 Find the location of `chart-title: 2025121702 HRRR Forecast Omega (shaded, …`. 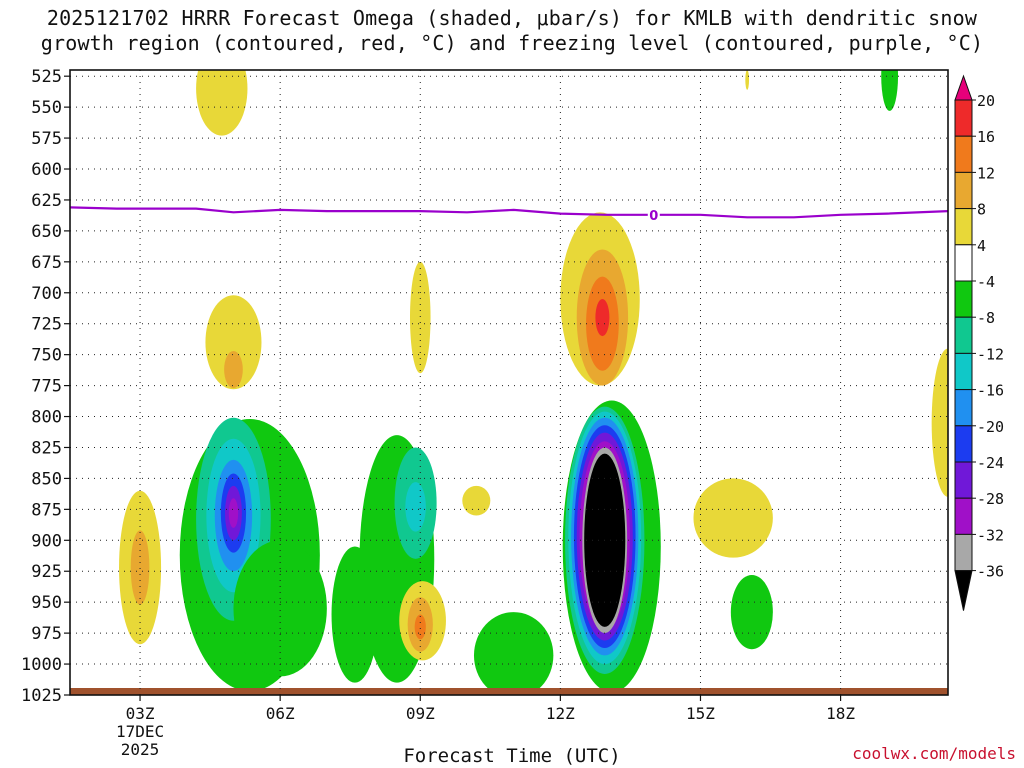

chart-title: 2025121702 HRRR Forecast Omega (shaded, … is located at coordinates (512, 31).